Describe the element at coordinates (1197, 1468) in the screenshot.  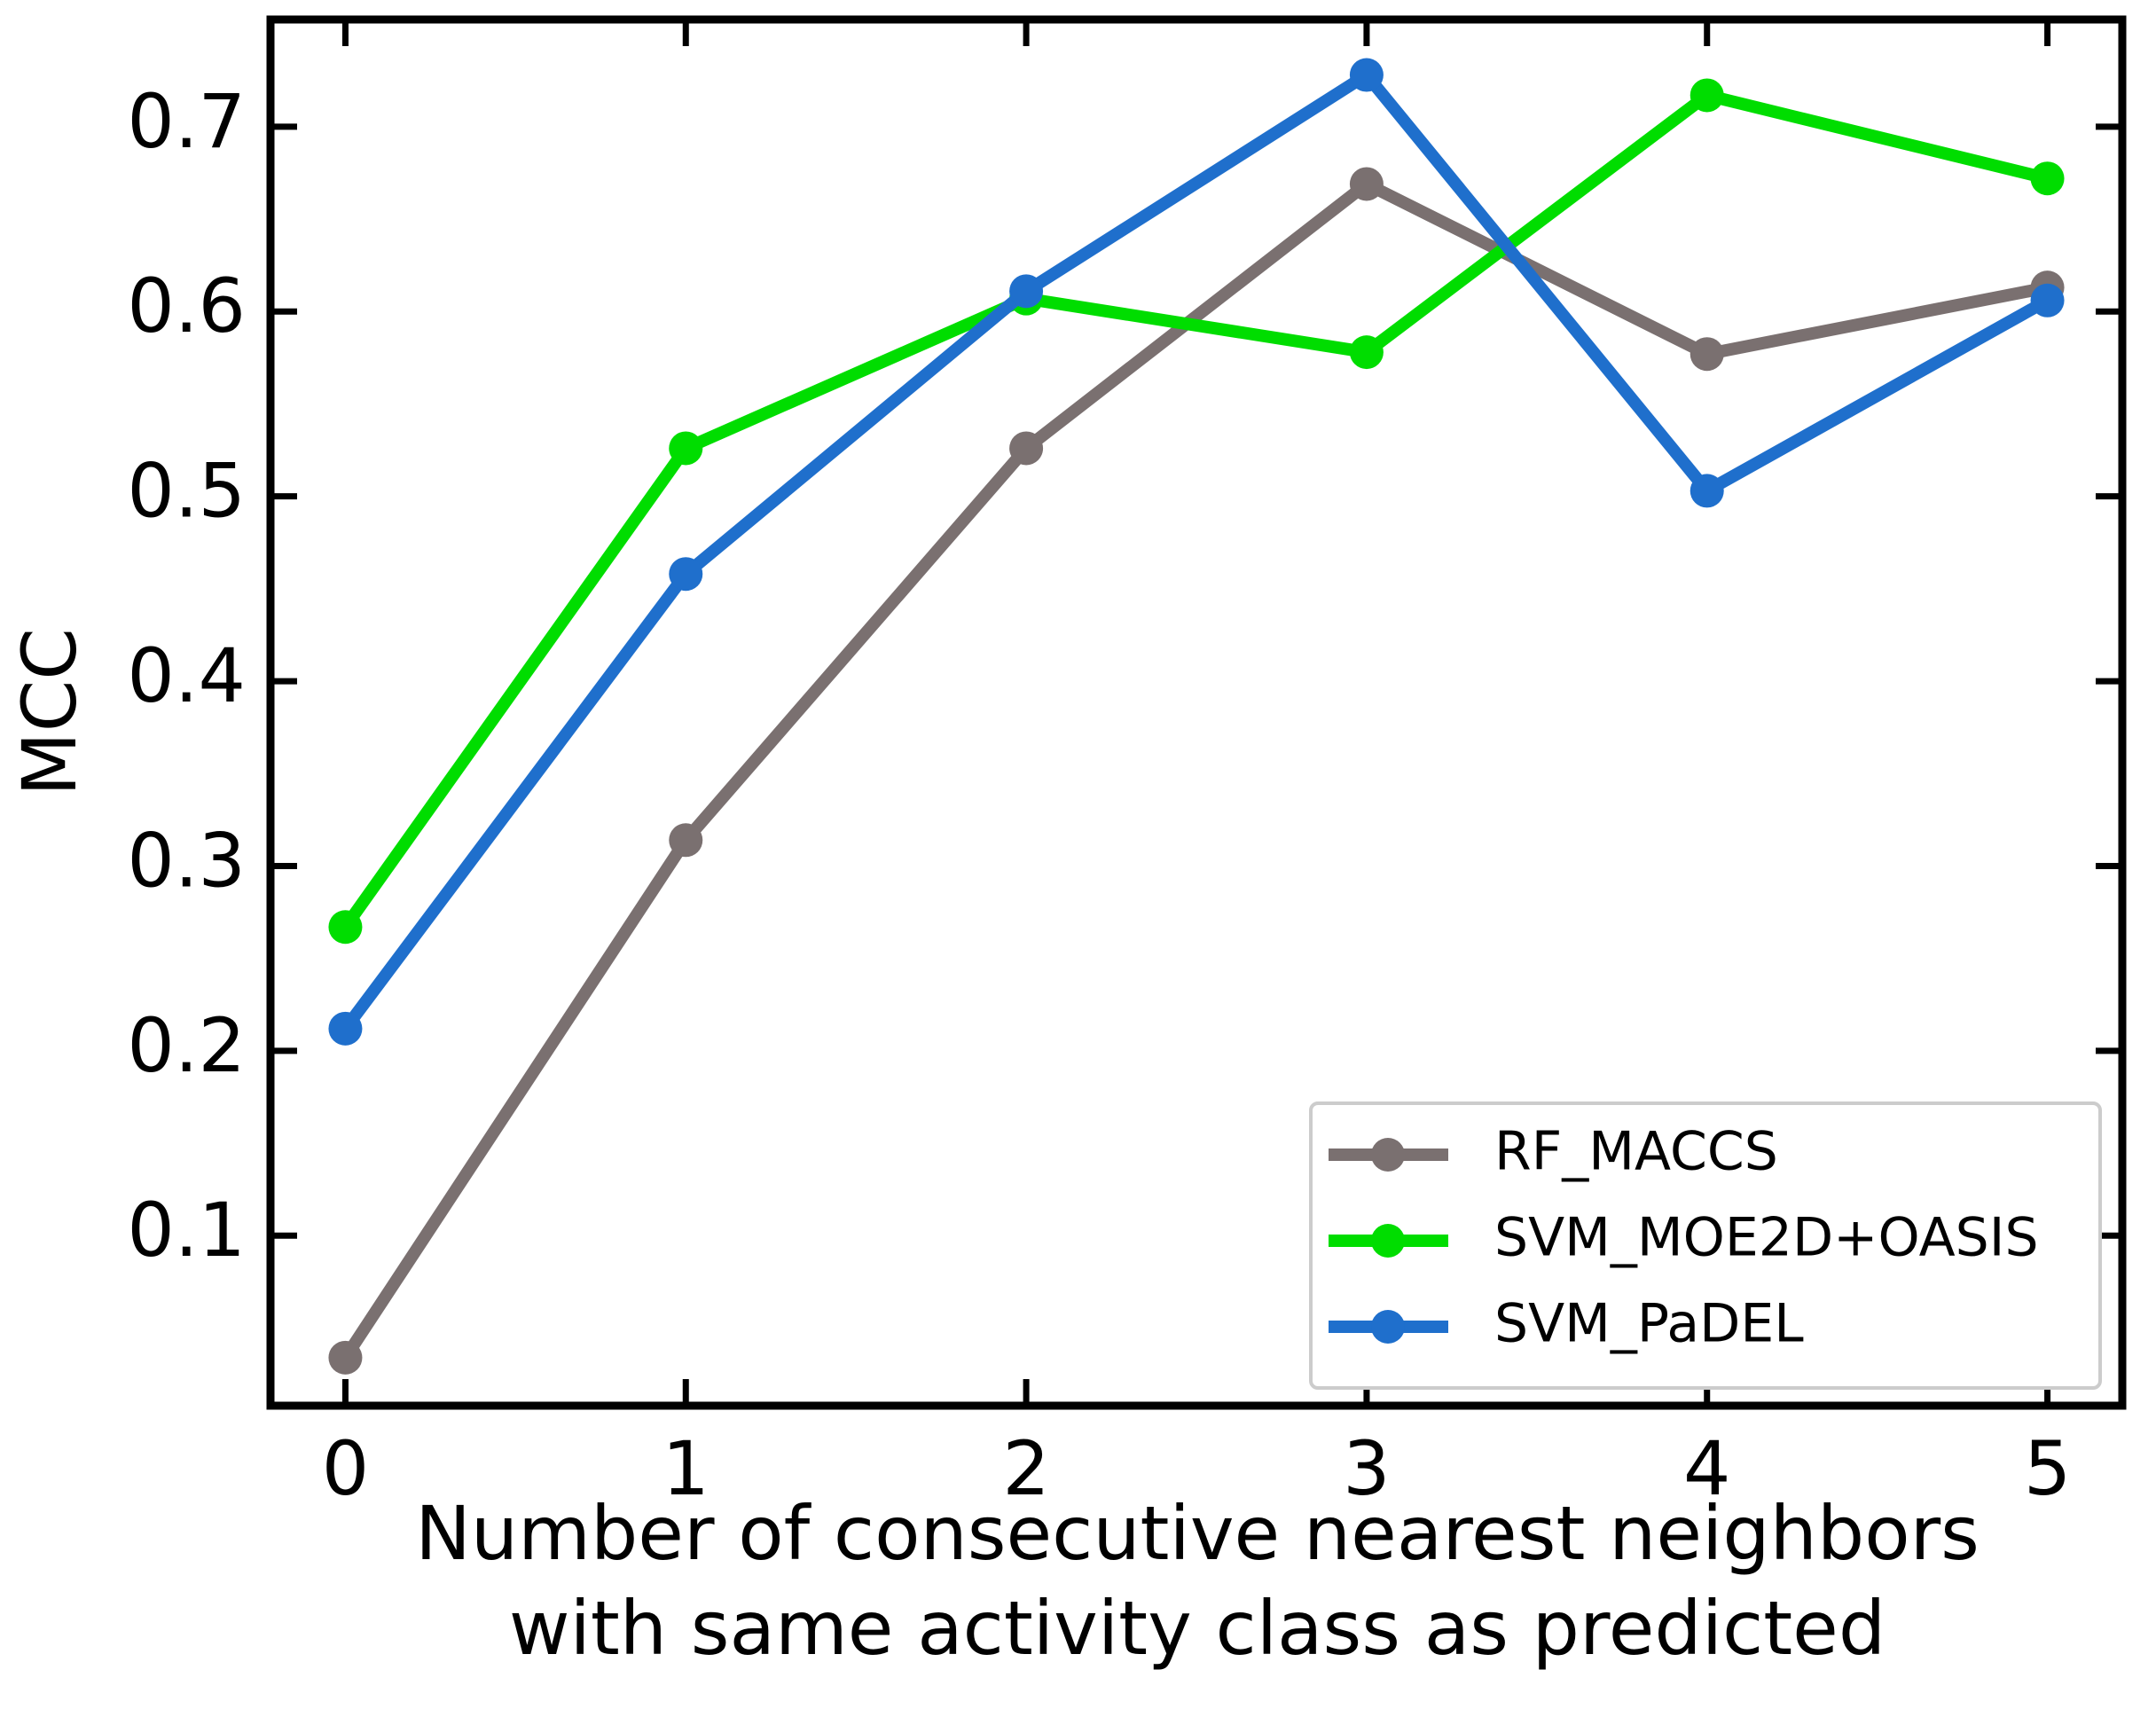
I see `x-tick-labels: 0 1 2 3 4 5` at that location.